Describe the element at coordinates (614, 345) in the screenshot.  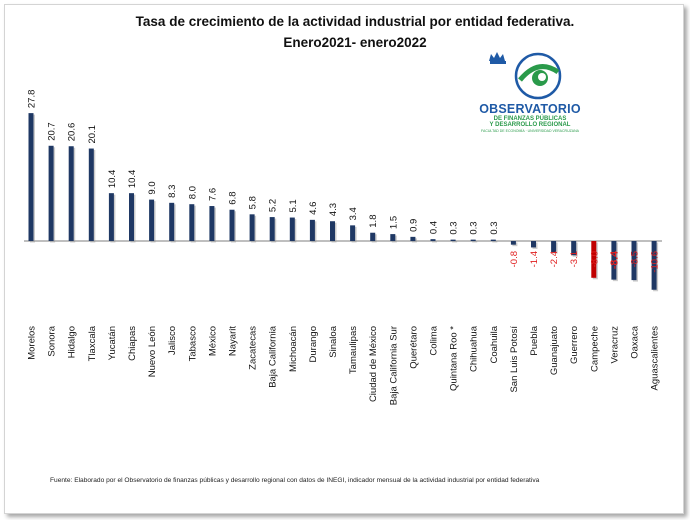
I see `category-label: Veracruz` at that location.